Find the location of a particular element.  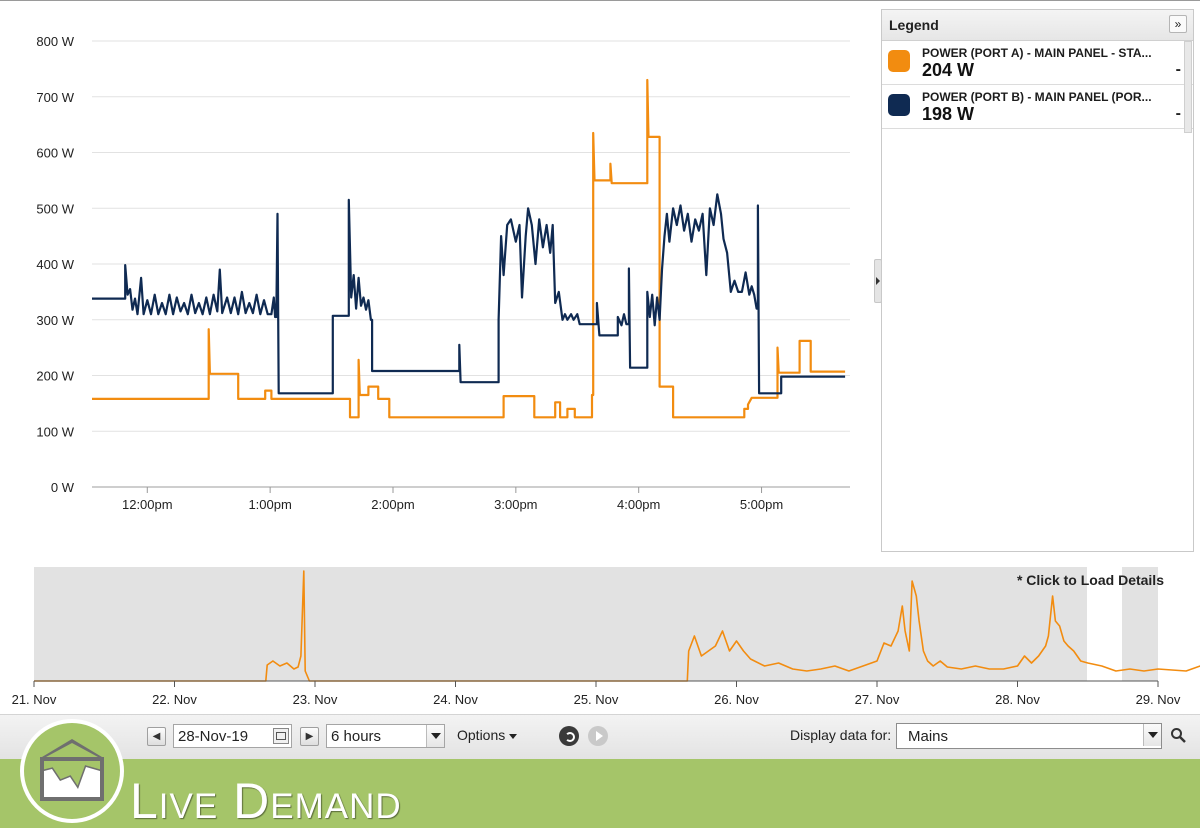

y-tick-label: 700 W is located at coordinates (55, 97).